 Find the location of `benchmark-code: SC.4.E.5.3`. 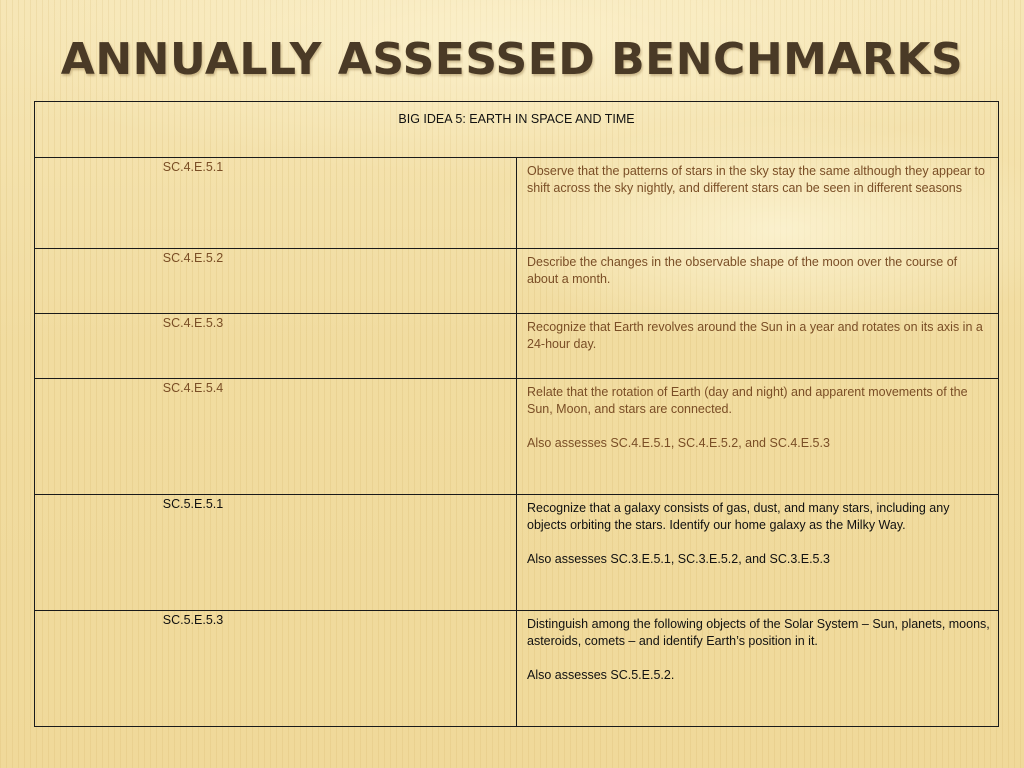

benchmark-code: SC.4.E.5.3 is located at coordinates (193, 323).